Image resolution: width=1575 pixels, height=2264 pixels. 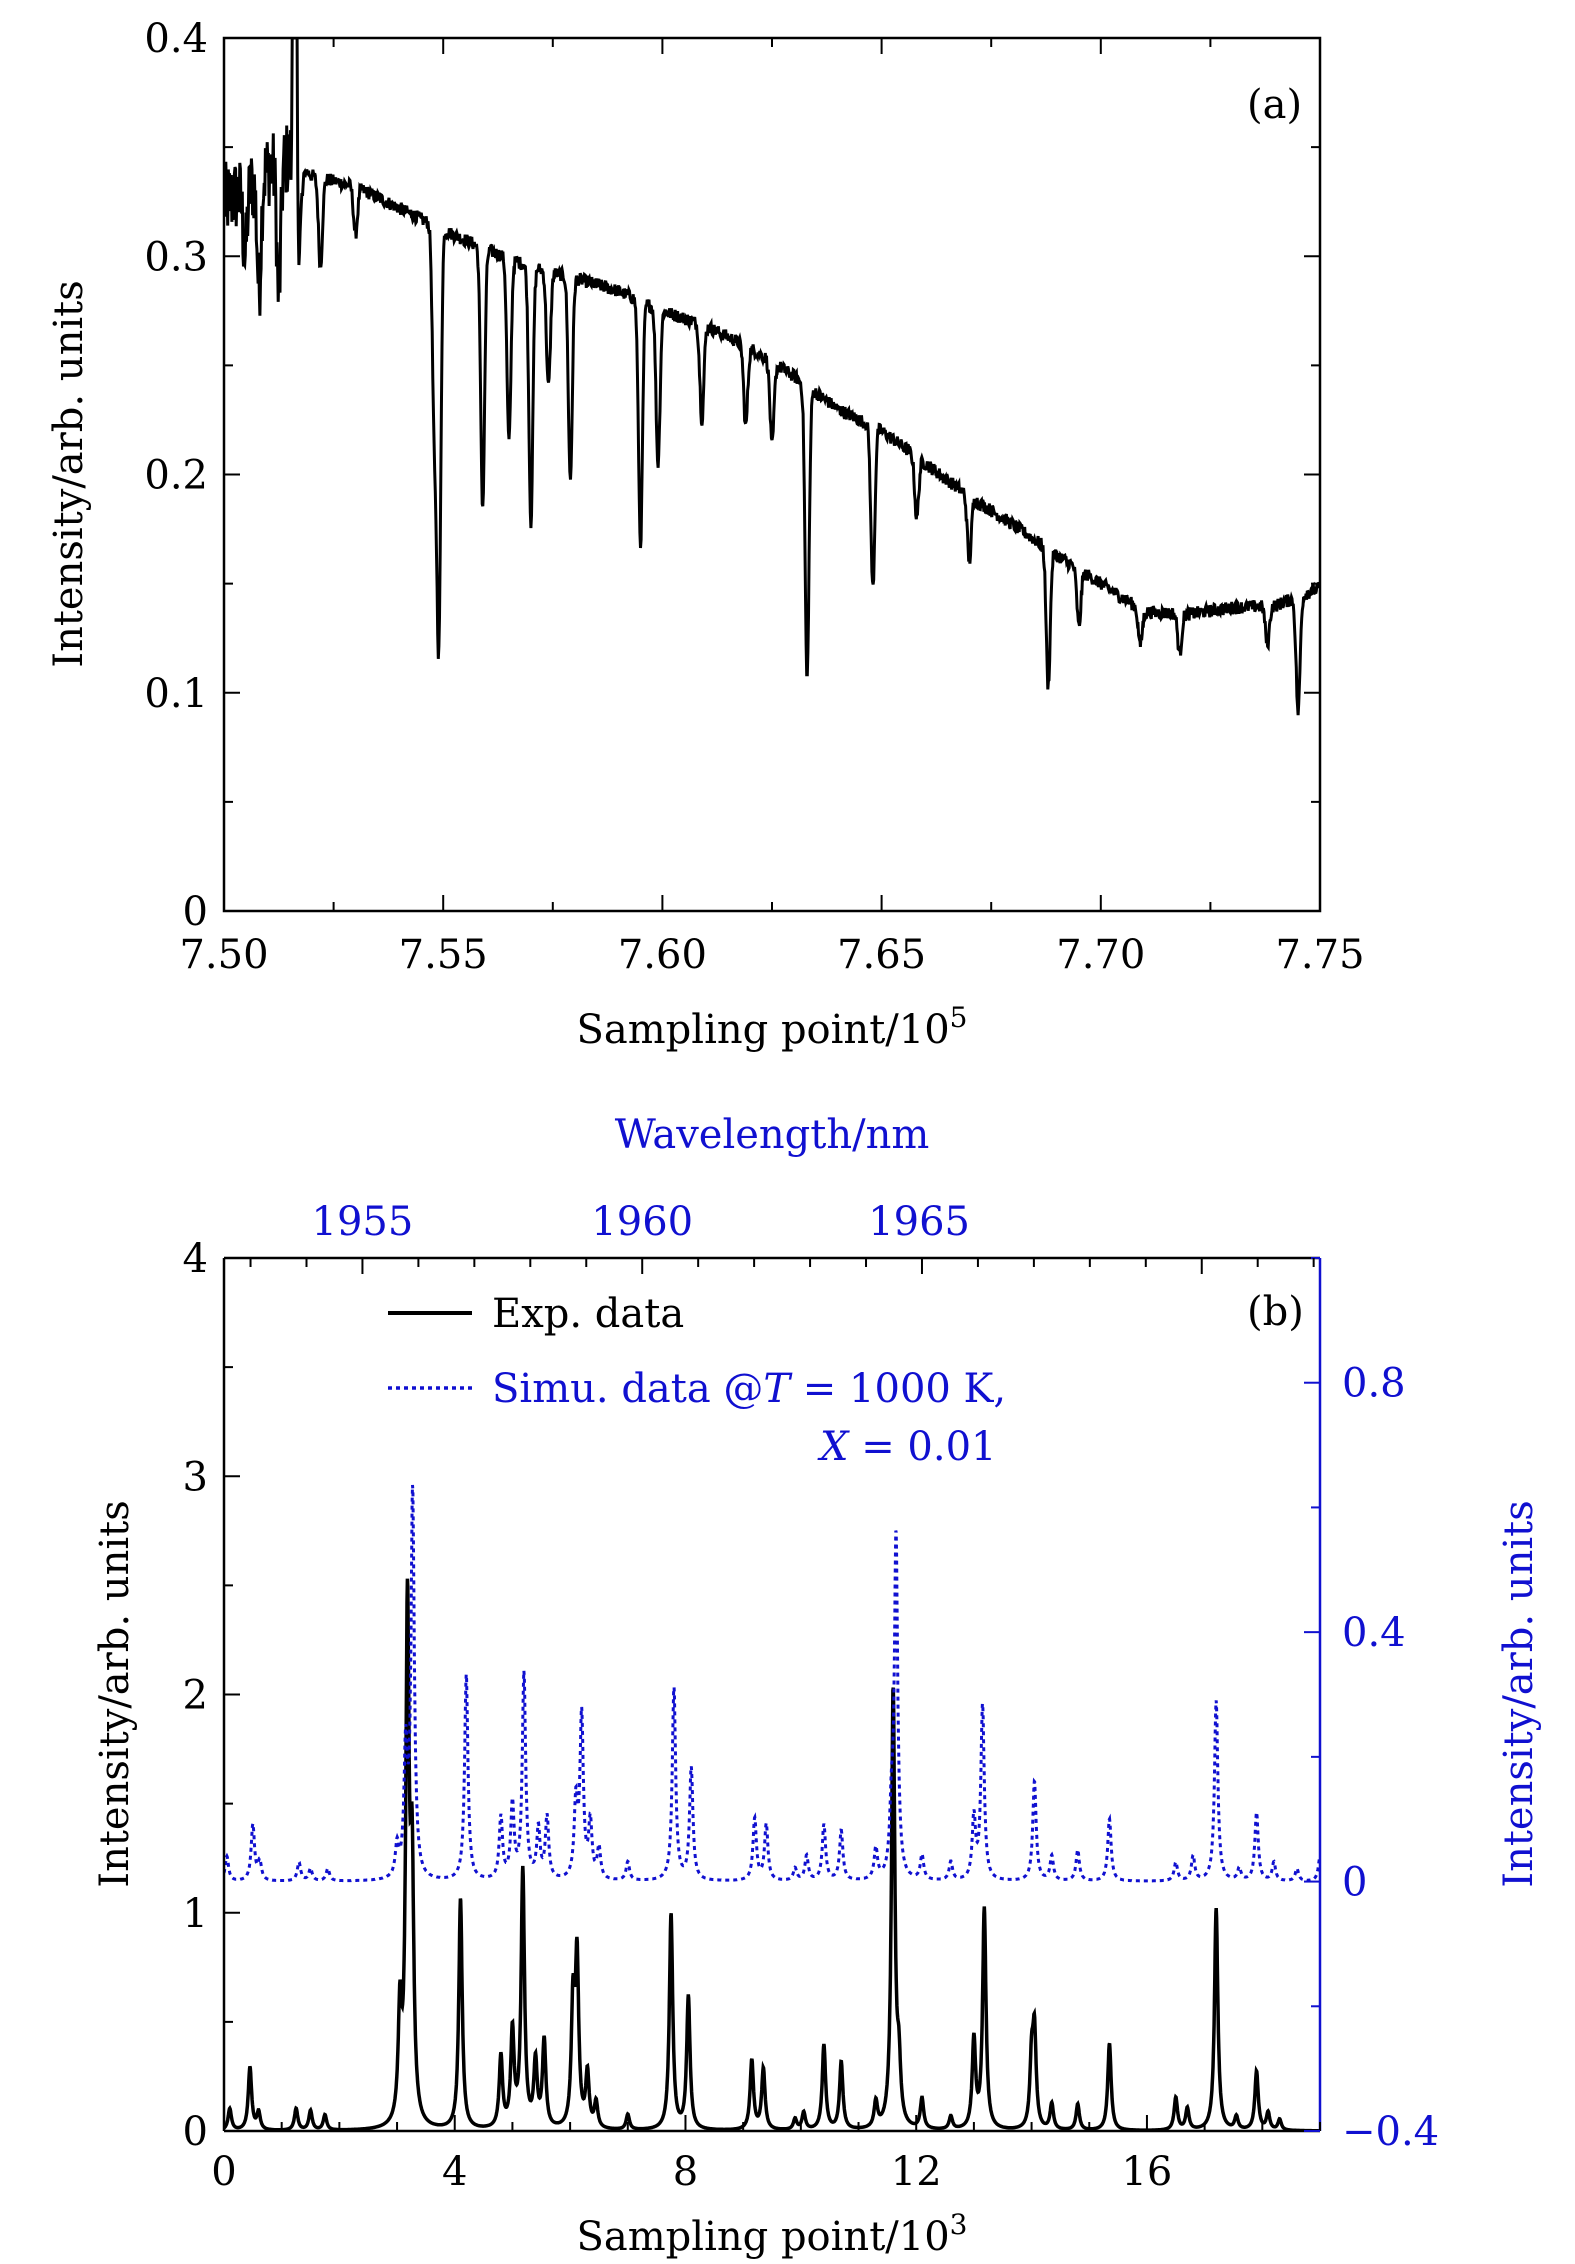 I want to click on panel-a-y-tick-label: 0.2, so click(x=176, y=476).